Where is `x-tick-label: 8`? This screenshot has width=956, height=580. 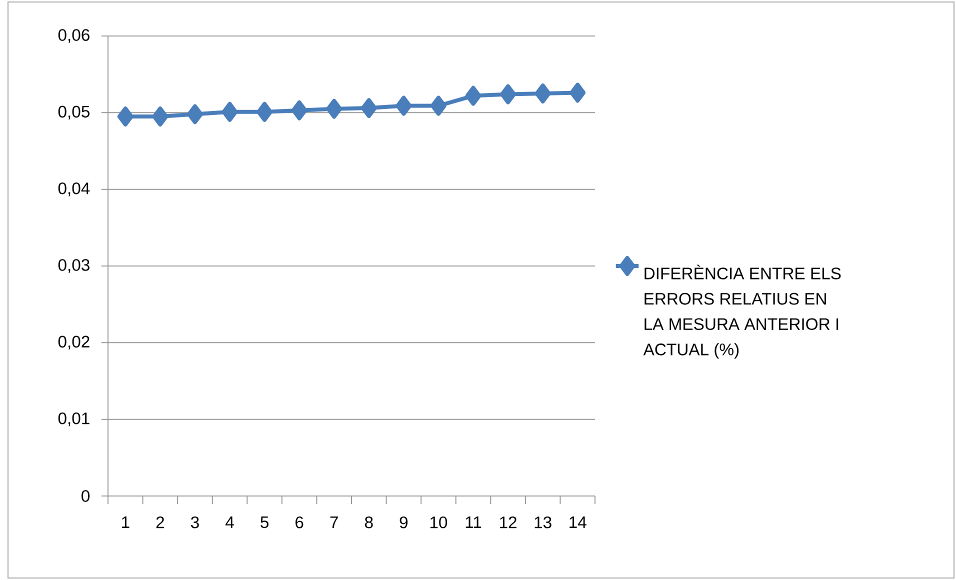 x-tick-label: 8 is located at coordinates (368, 522).